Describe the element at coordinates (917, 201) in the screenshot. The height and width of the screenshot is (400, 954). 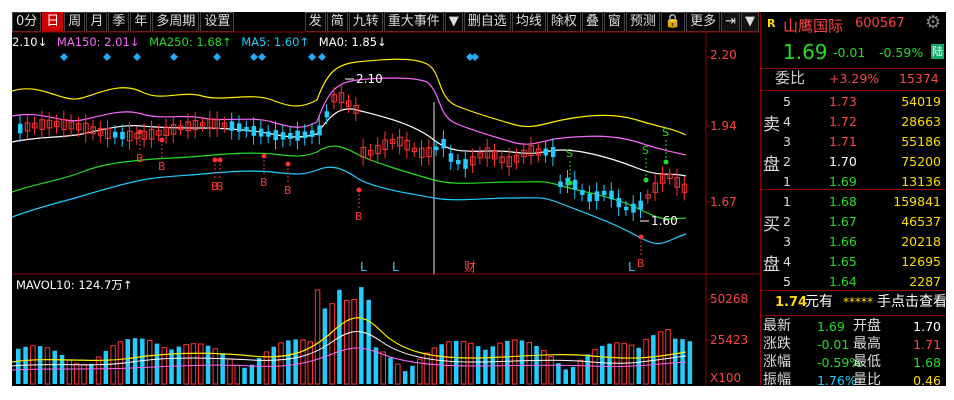
I see `buy-volume: 159841` at that location.